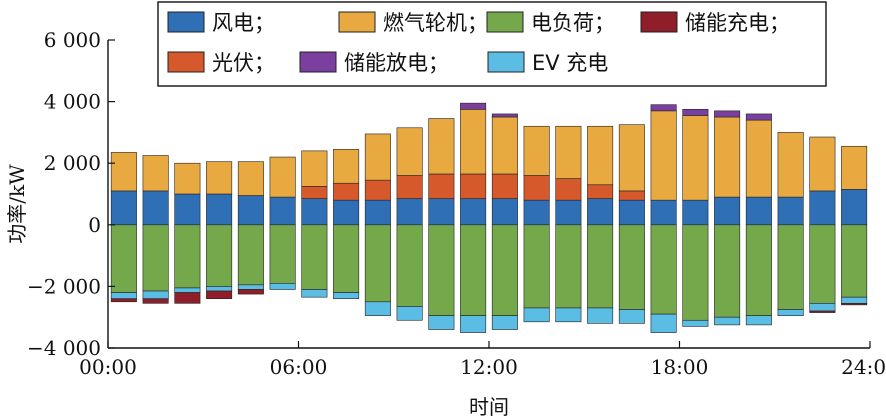 This screenshot has width=886, height=420. Describe the element at coordinates (573, 23) in the screenshot. I see `legend-label: 电负荷；` at that location.